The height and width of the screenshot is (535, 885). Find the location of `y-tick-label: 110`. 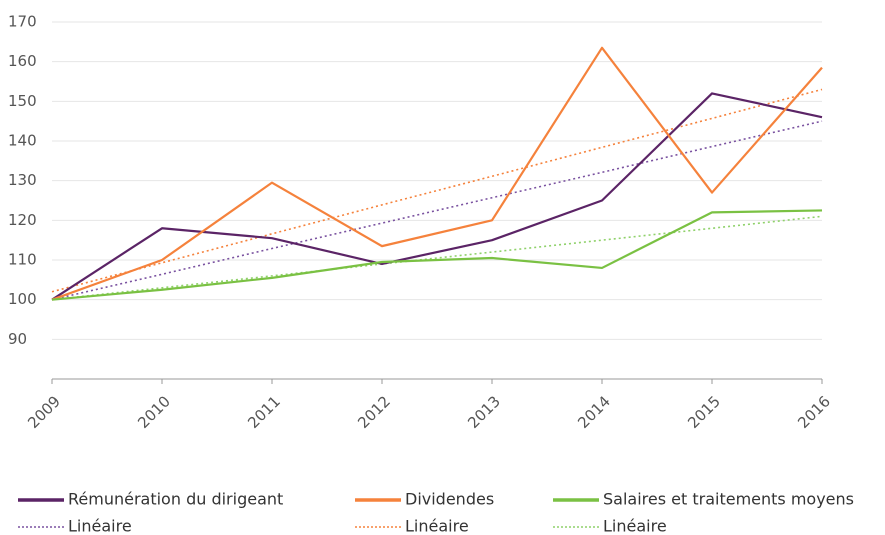

y-tick-label: 110 is located at coordinates (22, 260).